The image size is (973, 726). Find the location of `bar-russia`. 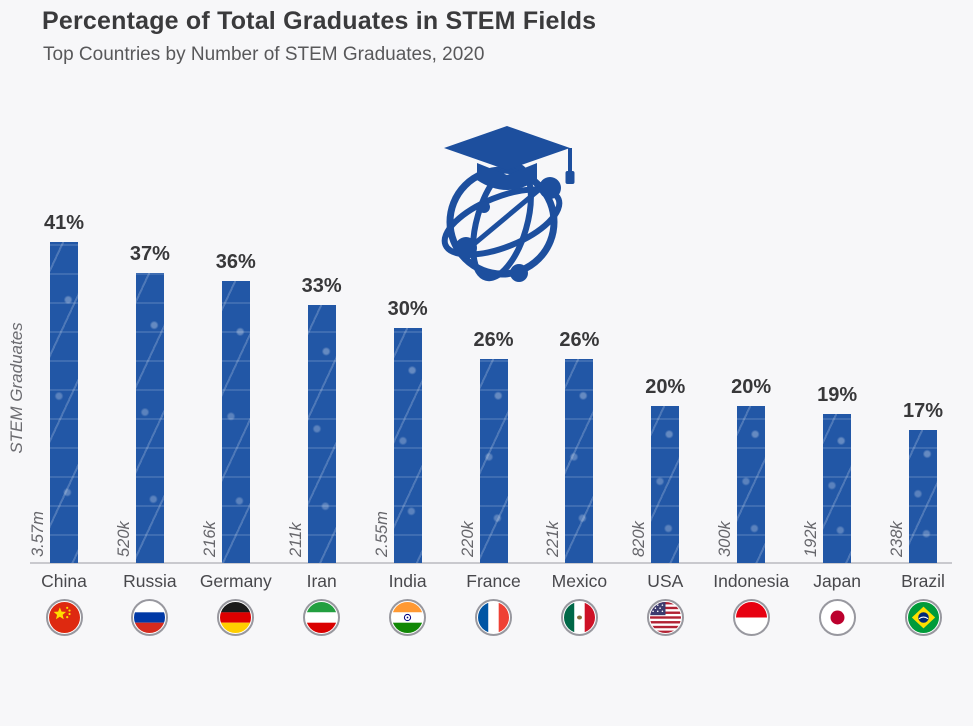

bar-russia is located at coordinates (149, 418).